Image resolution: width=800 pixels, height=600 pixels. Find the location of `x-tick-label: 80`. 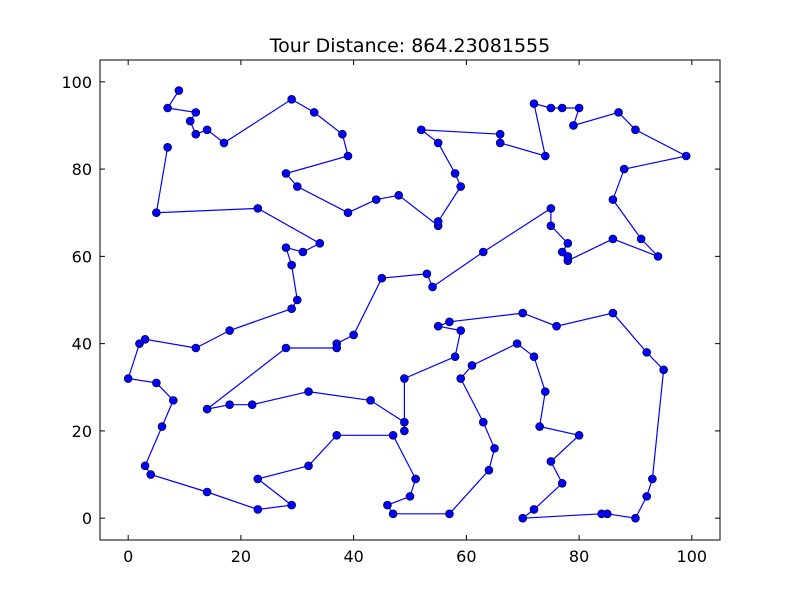

x-tick-label: 80 is located at coordinates (579, 556).